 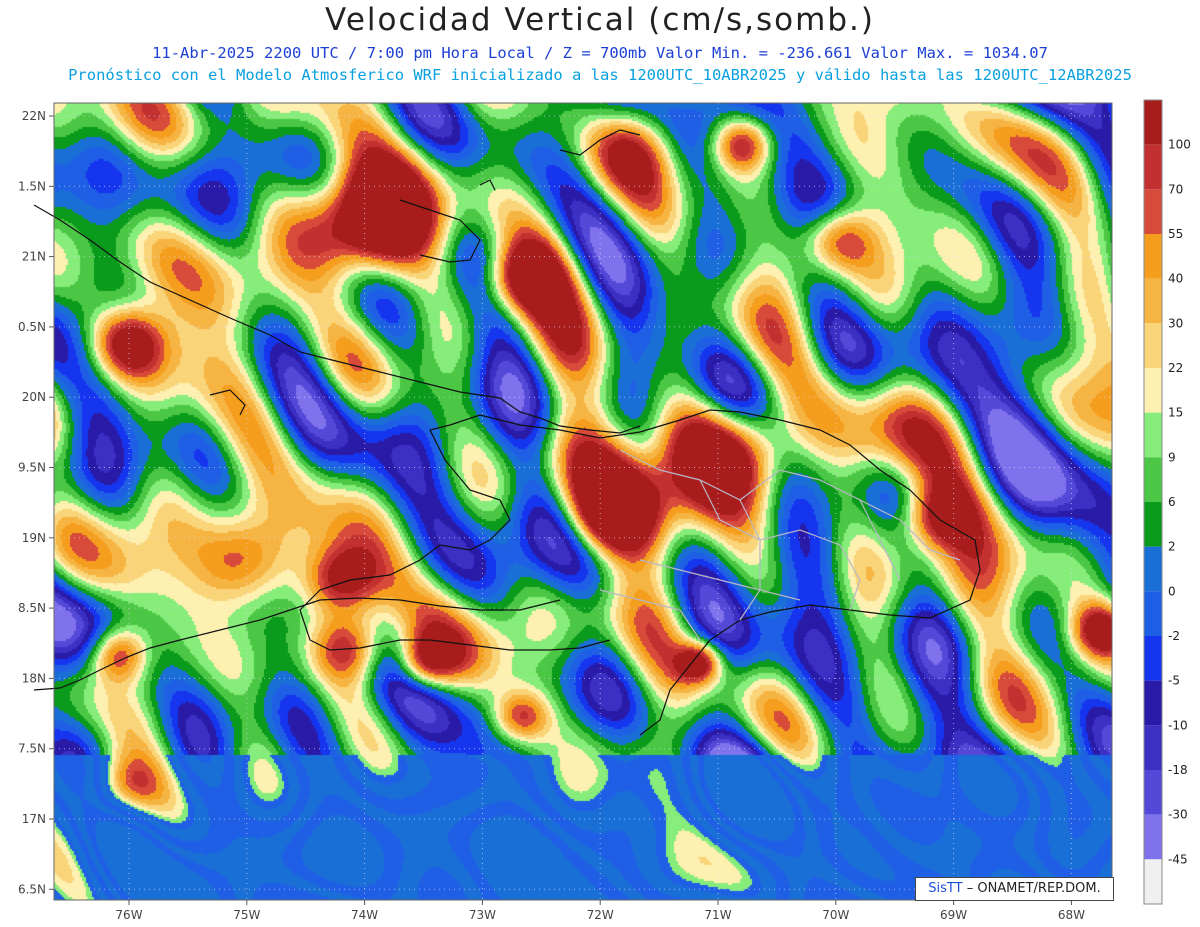 I want to click on lat-tick-label: 0.5N, so click(x=32, y=327).